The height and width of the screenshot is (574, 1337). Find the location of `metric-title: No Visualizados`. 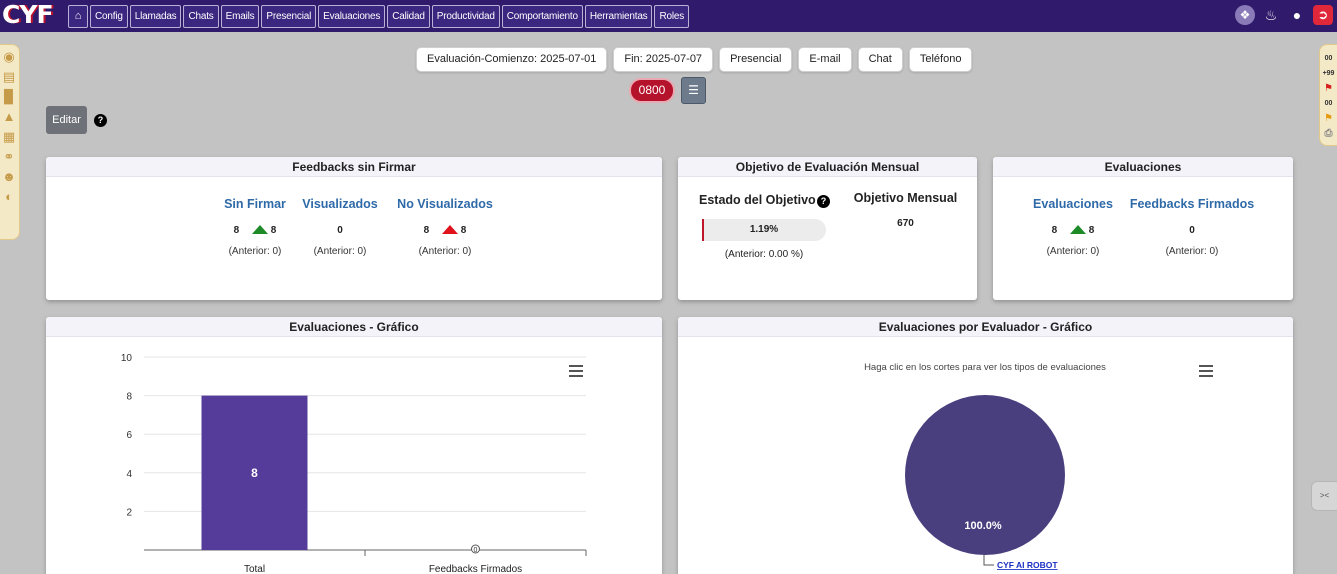

metric-title: No Visualizados is located at coordinates (445, 204).